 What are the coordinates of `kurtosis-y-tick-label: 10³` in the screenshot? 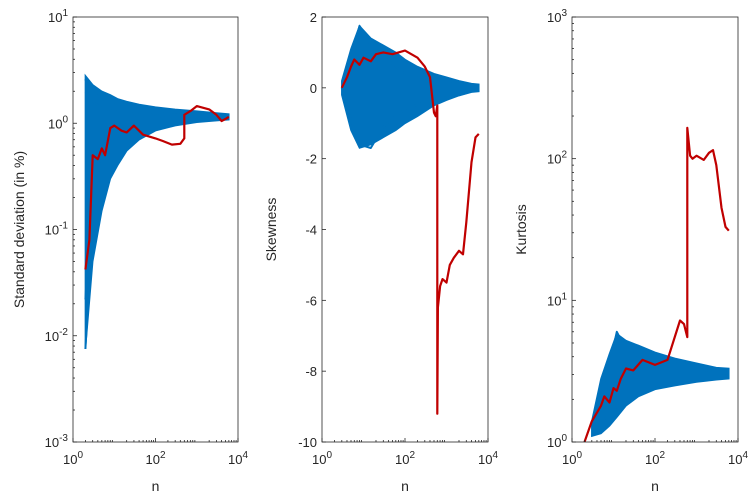 It's located at (557, 16).